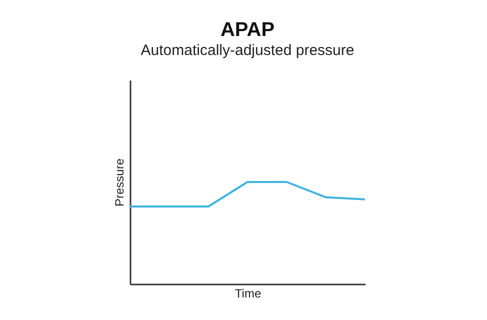  What do you see at coordinates (247, 30) in the screenshot?
I see `chart-title: APAP` at bounding box center [247, 30].